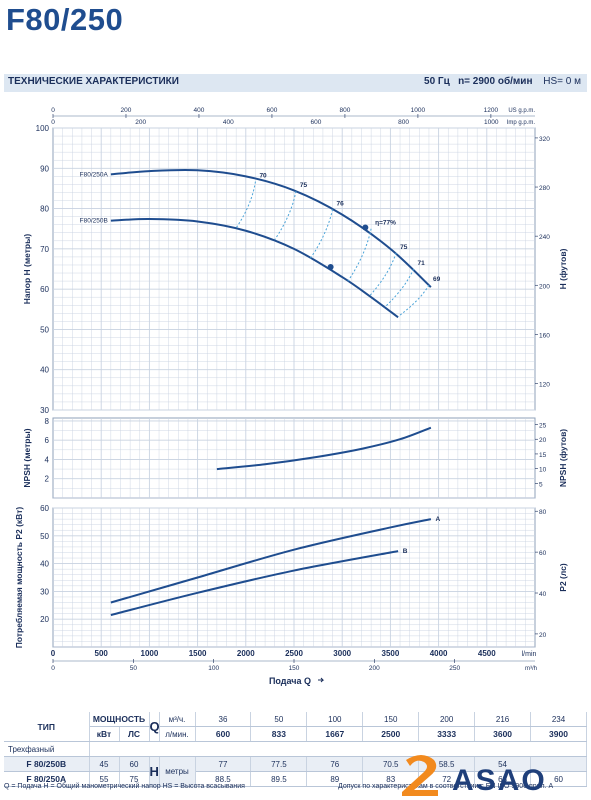  I want to click on lmin-tick-label: 3500, so click(391, 653).